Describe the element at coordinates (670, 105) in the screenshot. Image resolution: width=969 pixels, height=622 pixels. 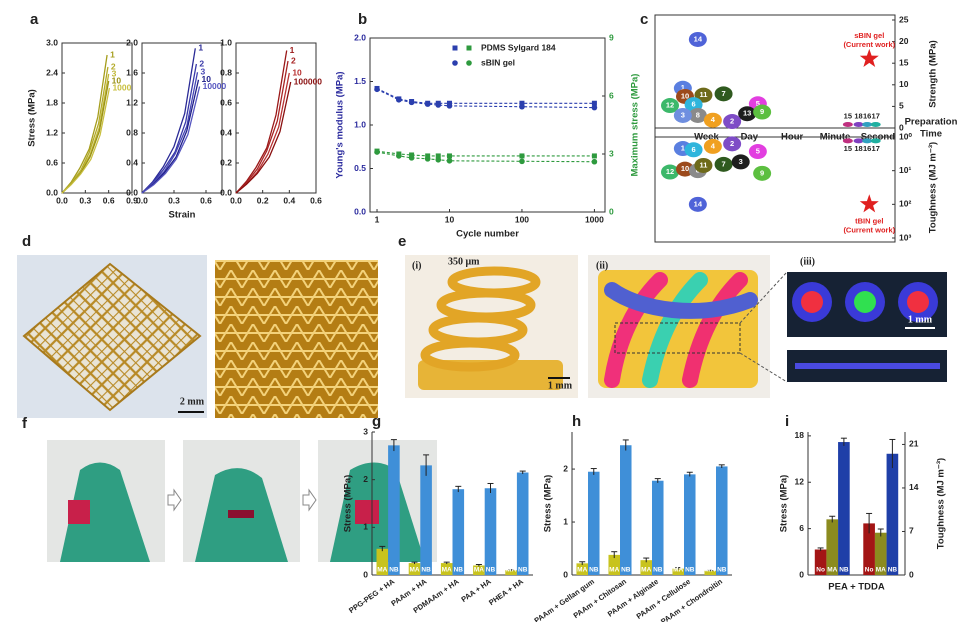
I see `point-label: 12` at that location.